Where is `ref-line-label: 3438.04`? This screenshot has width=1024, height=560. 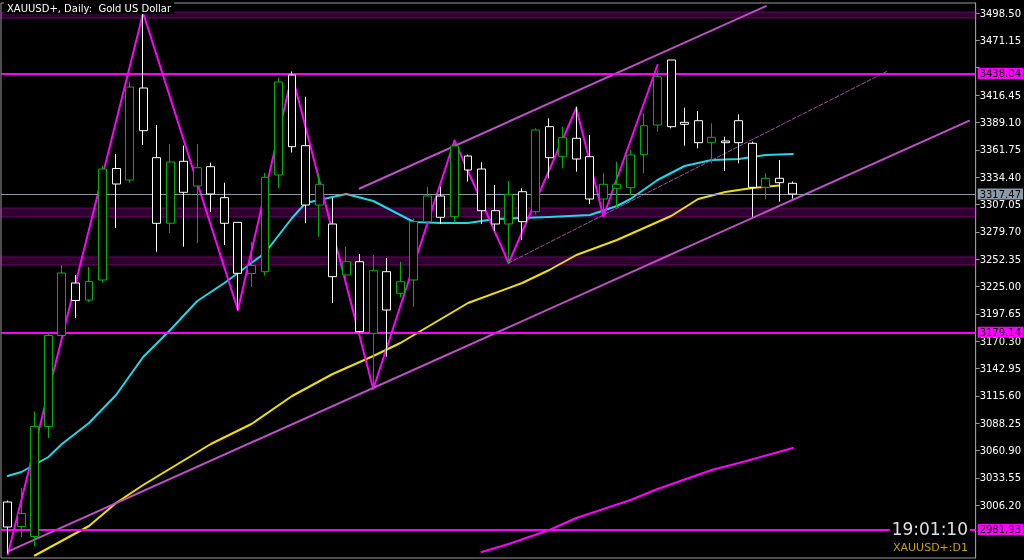 ref-line-label: 3438.04 is located at coordinates (1000, 73).